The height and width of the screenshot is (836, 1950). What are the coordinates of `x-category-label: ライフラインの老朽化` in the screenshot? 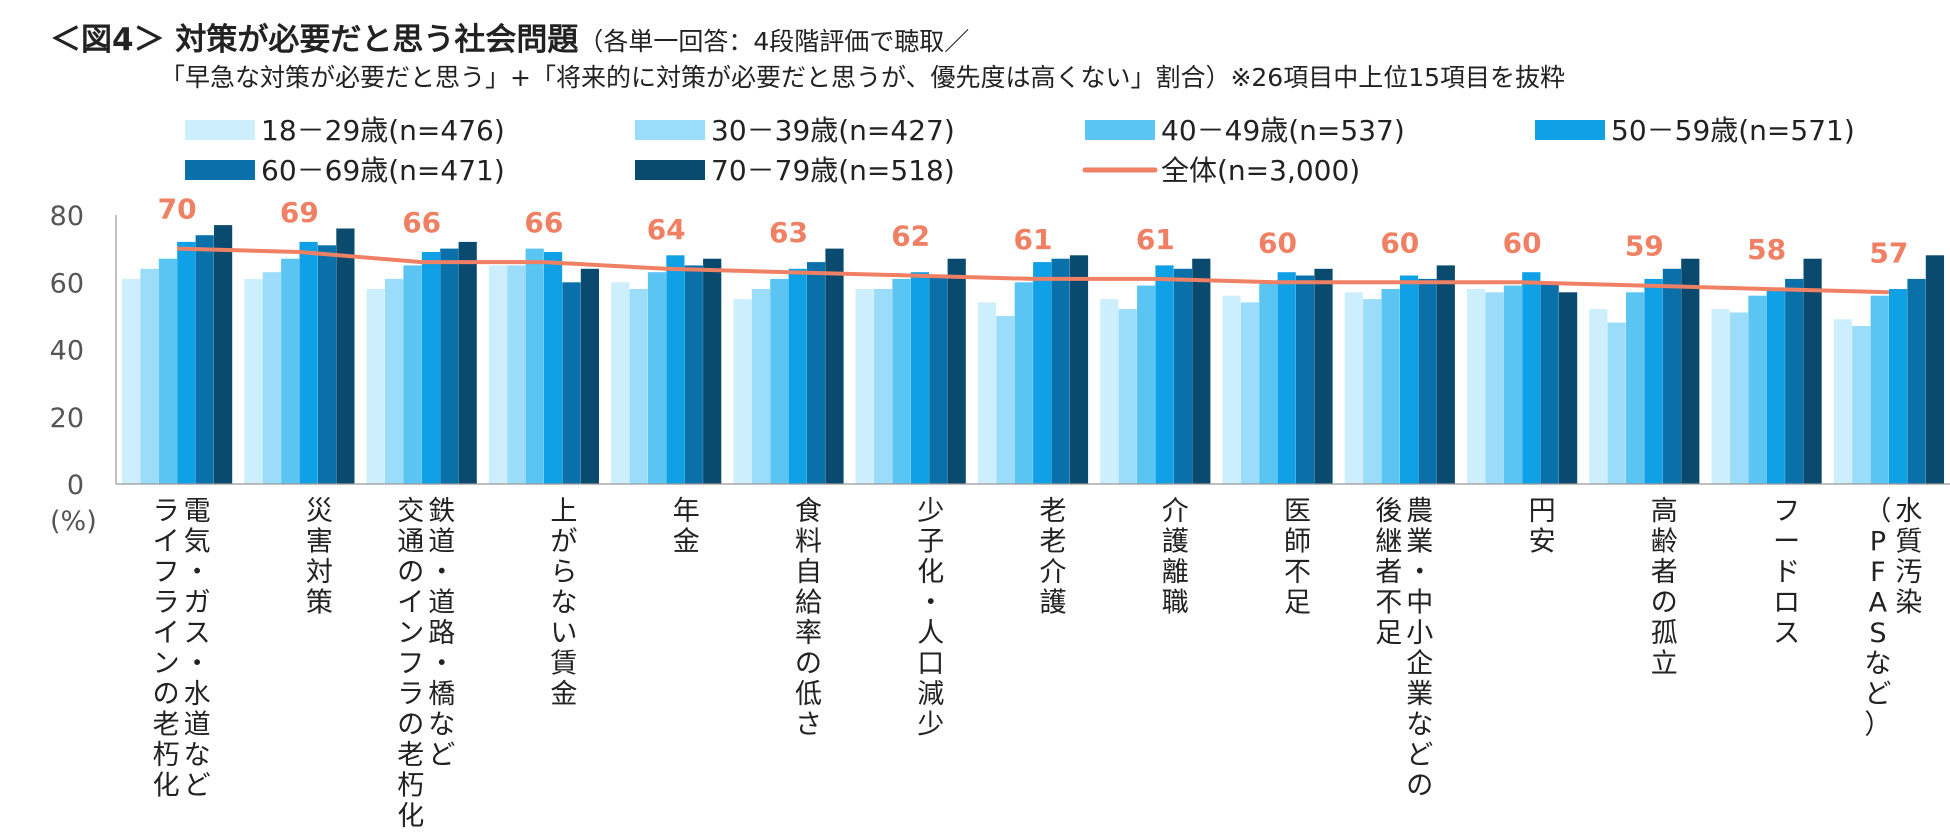 It's located at (166, 649).